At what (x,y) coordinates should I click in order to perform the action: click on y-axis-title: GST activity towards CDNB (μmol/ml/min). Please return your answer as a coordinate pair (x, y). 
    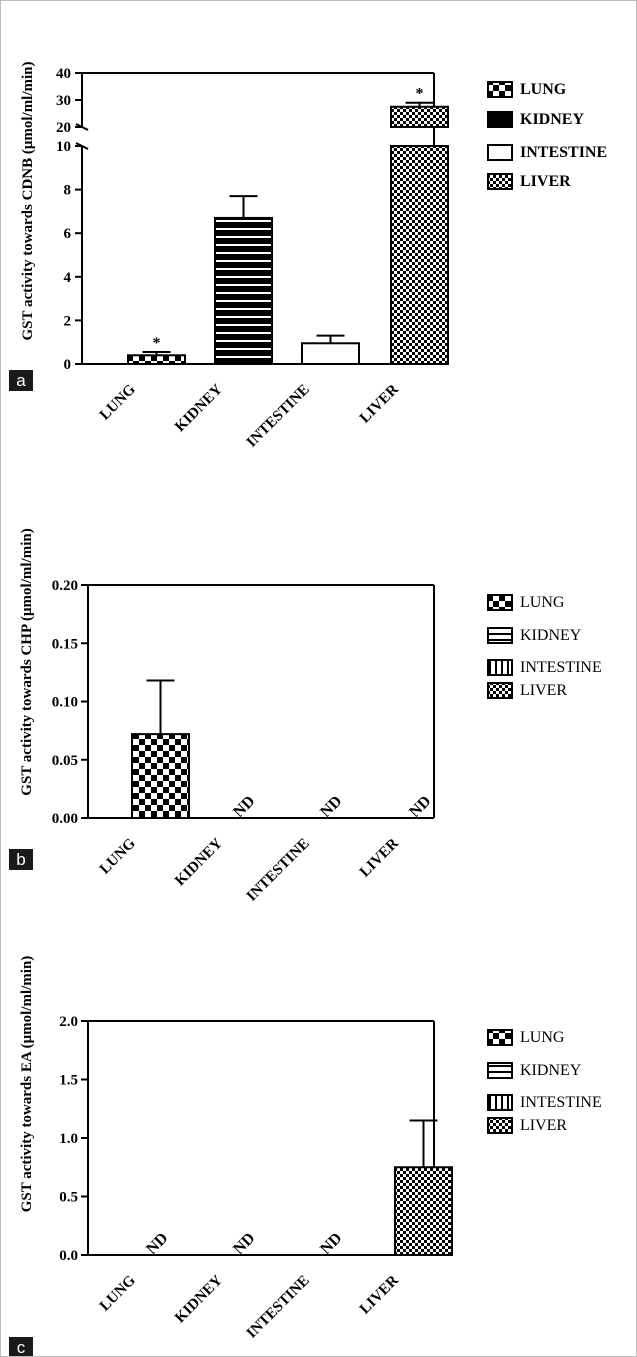
    Looking at the image, I should click on (28, 200).